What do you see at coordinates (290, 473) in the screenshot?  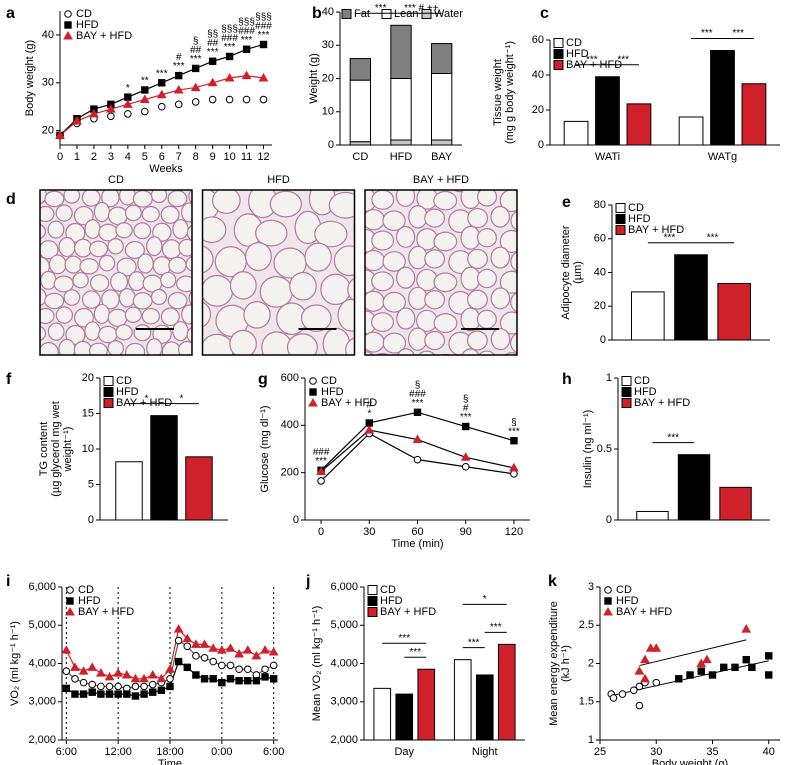 I see `y-tick-label: 200` at bounding box center [290, 473].